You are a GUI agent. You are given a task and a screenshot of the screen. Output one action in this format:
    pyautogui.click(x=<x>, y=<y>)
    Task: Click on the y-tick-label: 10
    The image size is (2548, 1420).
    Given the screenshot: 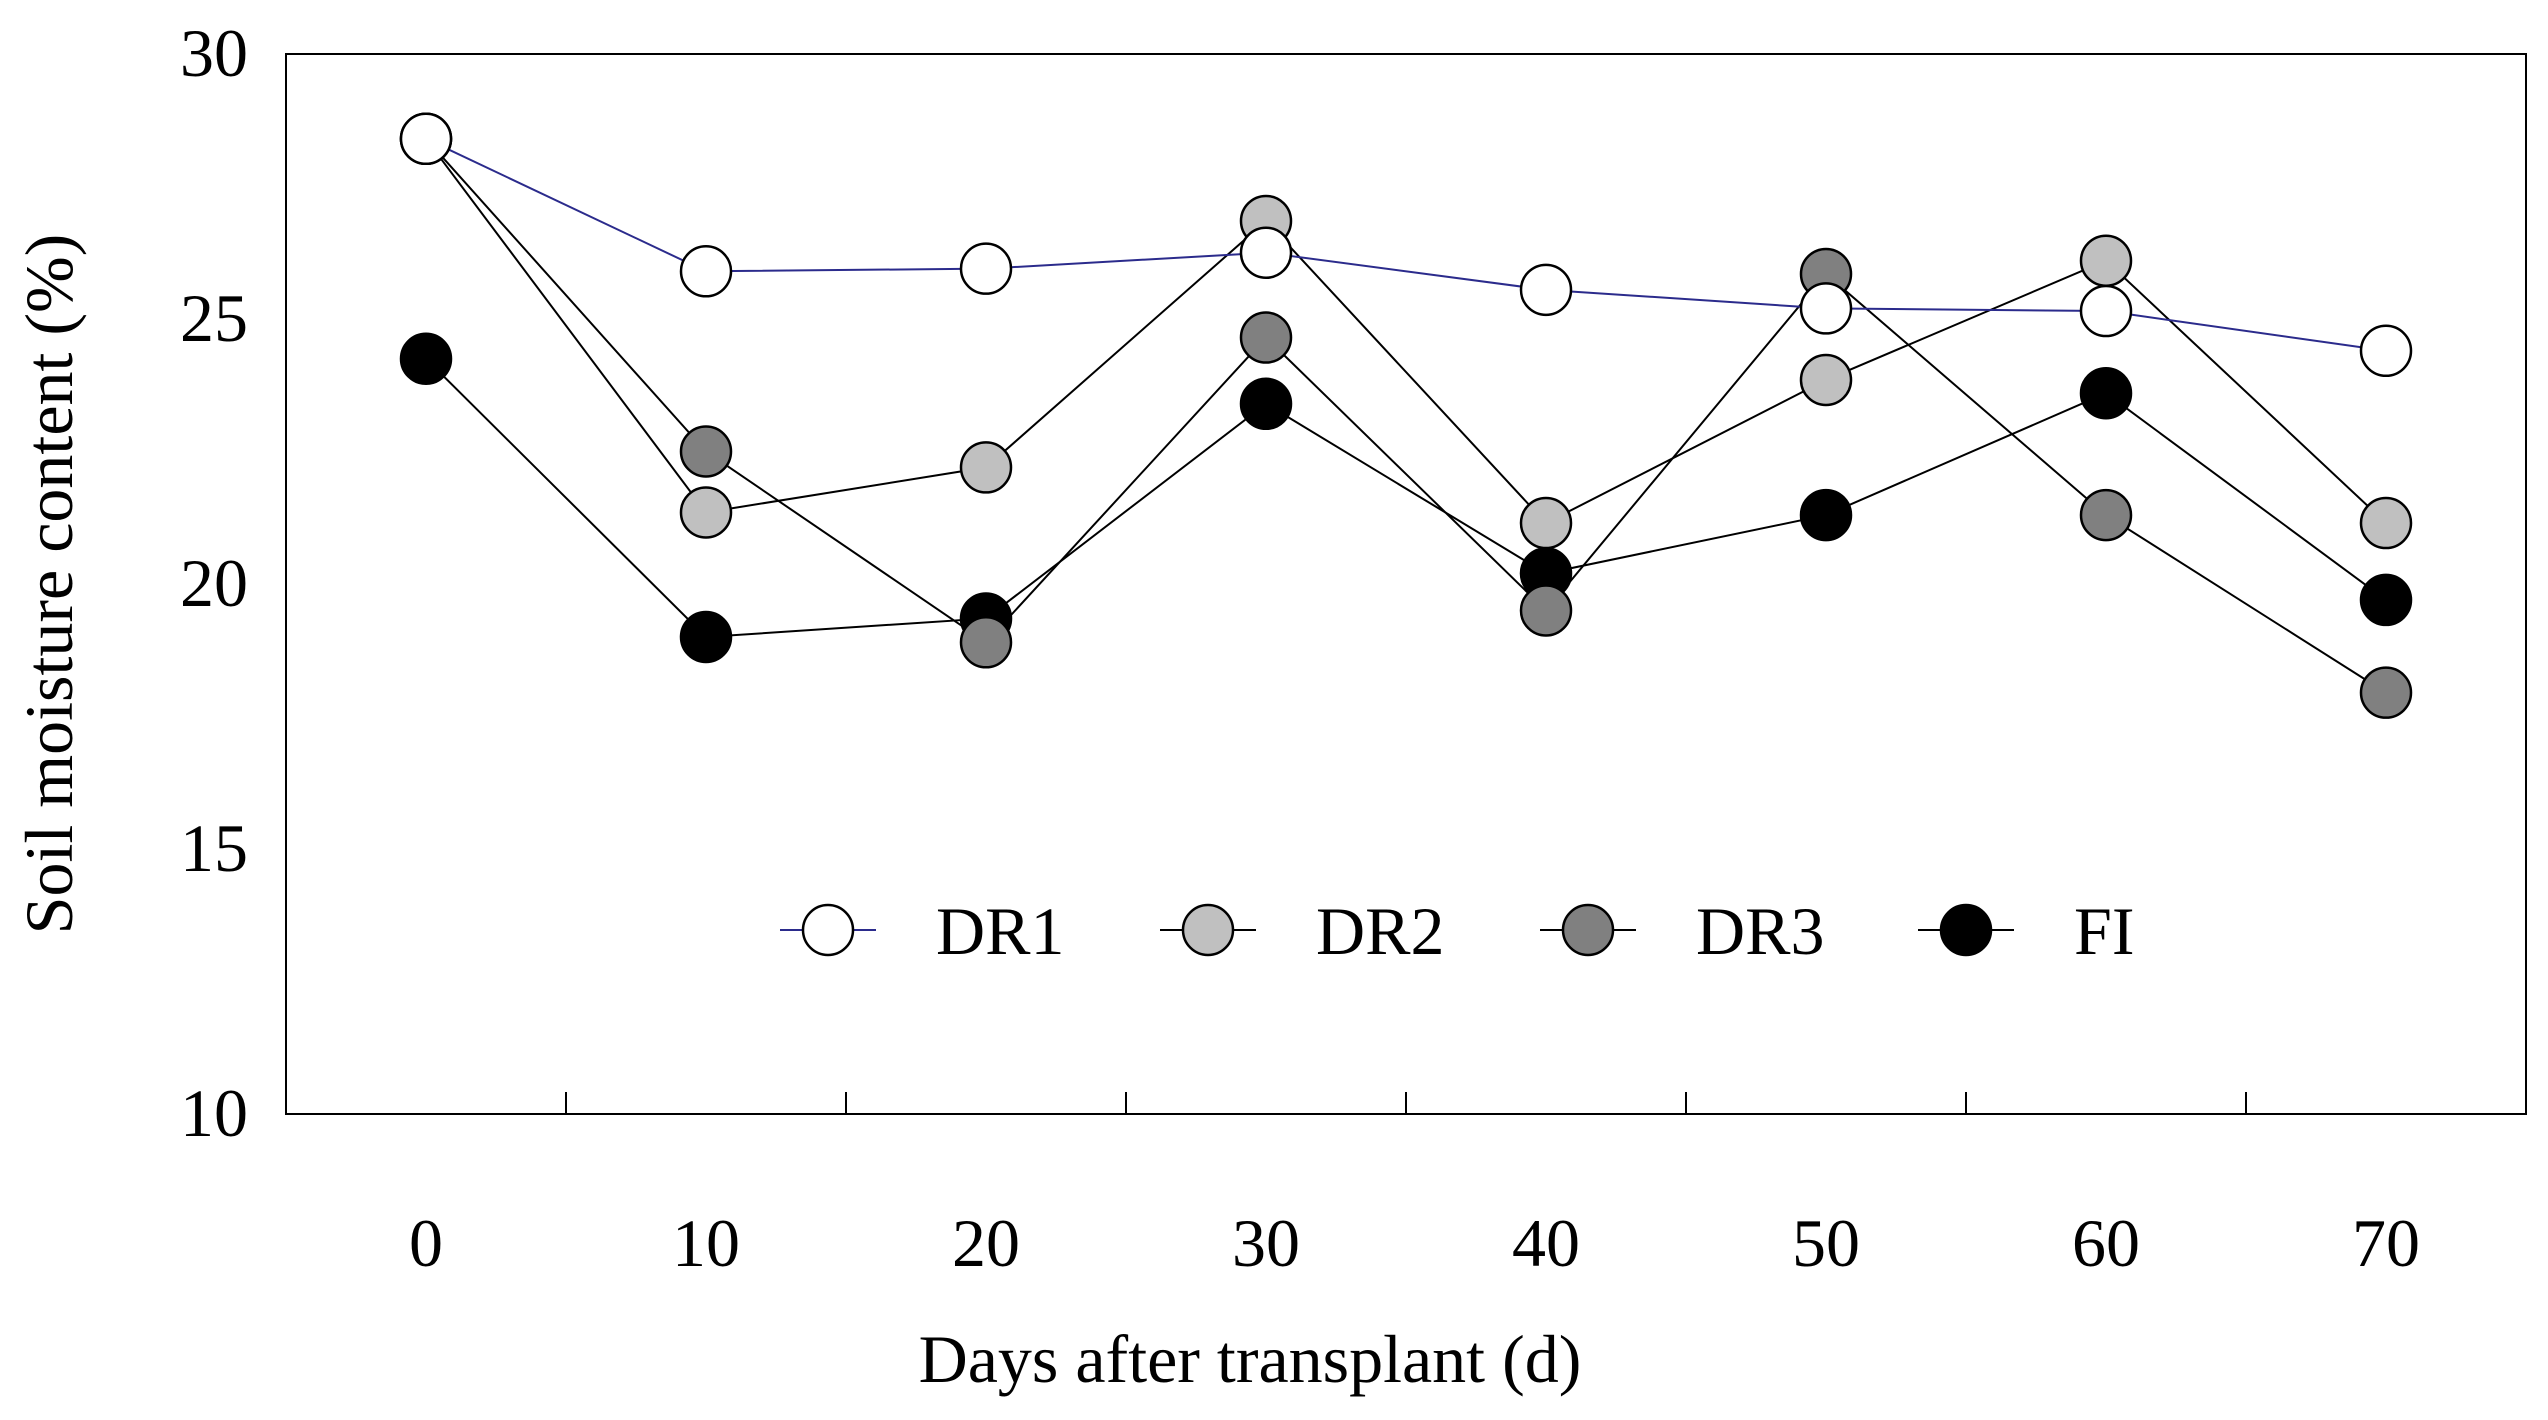 What is the action you would take?
    pyautogui.click(x=214, y=1113)
    